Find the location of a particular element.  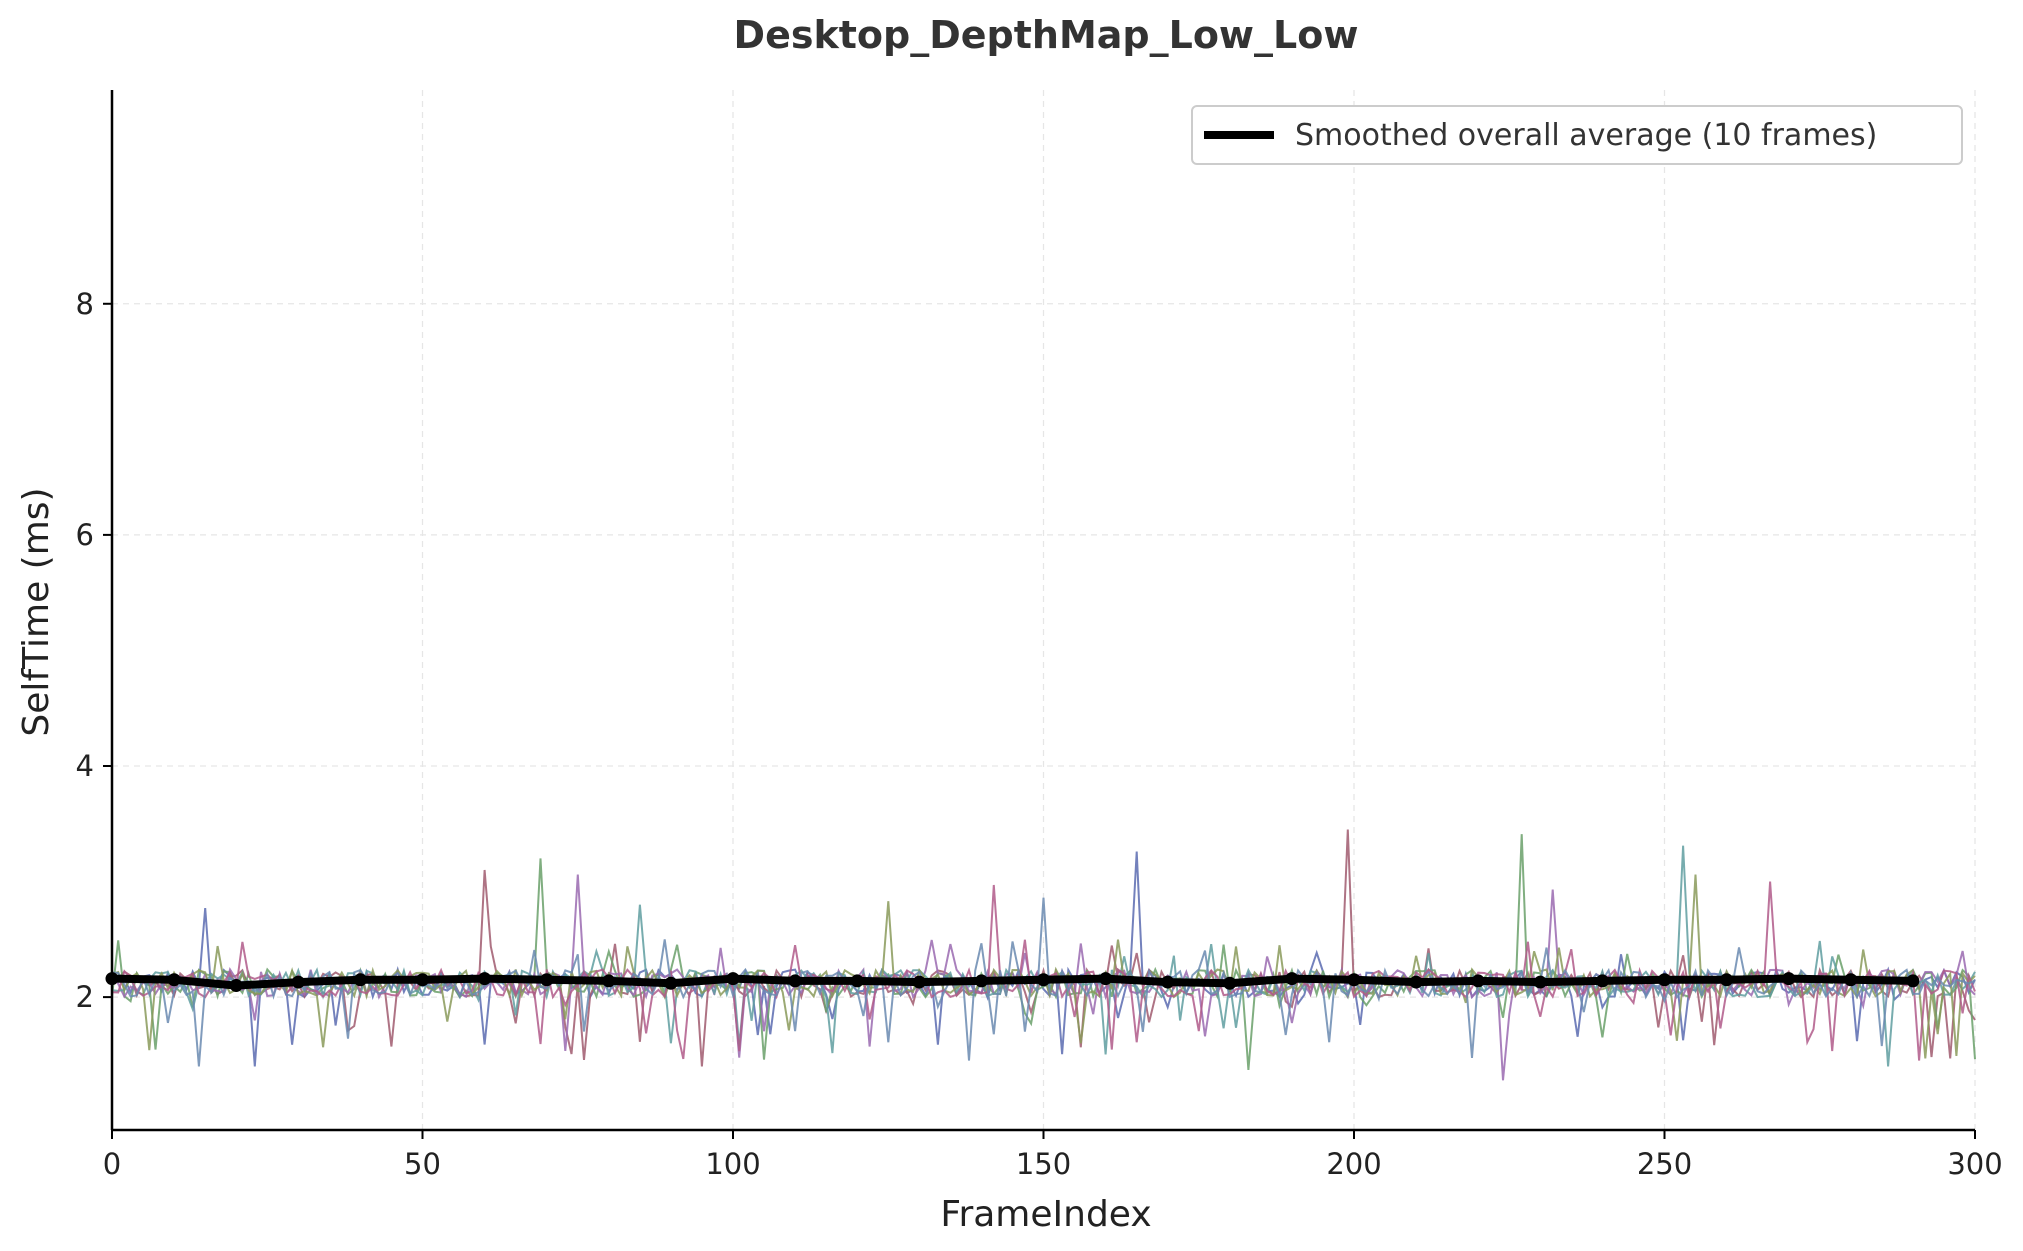

x-tick-label: 300 is located at coordinates (1974, 1164).